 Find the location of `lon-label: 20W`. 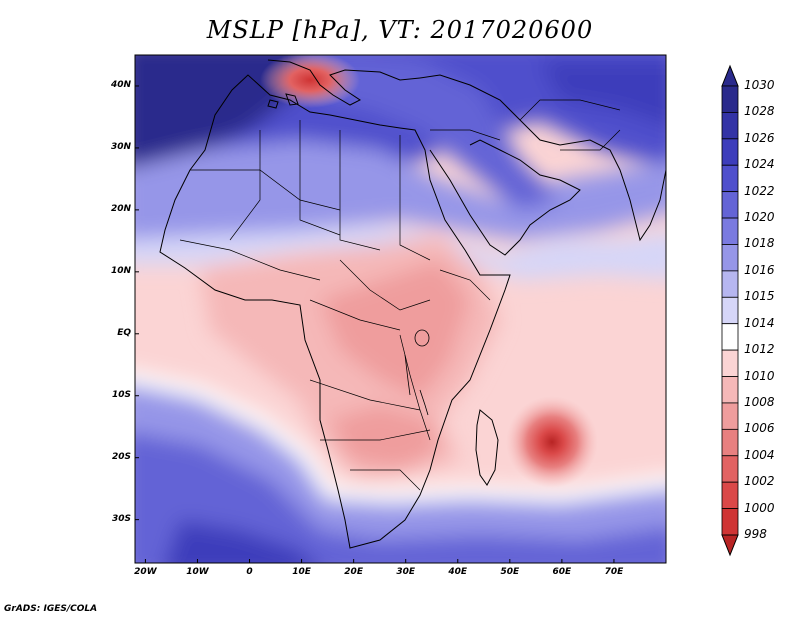

lon-label: 20W is located at coordinates (145, 572).